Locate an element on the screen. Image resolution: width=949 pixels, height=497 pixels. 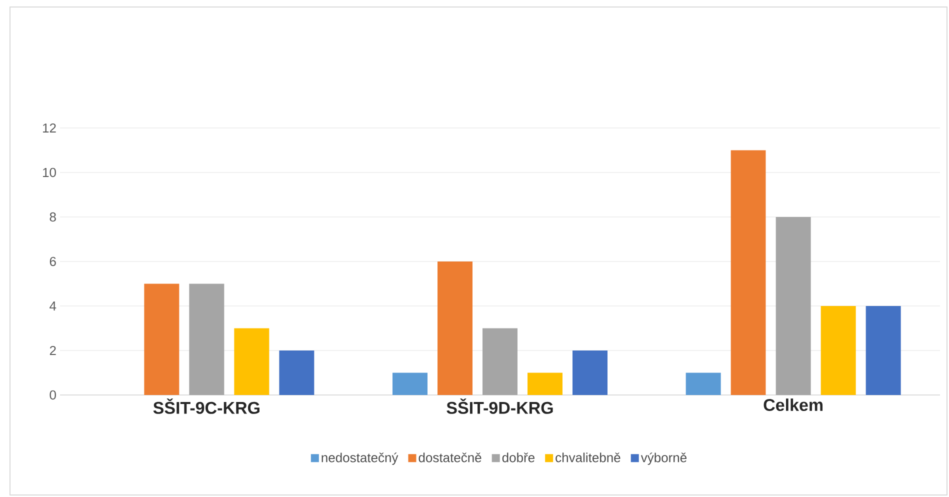
legend-label: dobře is located at coordinates (518, 457).